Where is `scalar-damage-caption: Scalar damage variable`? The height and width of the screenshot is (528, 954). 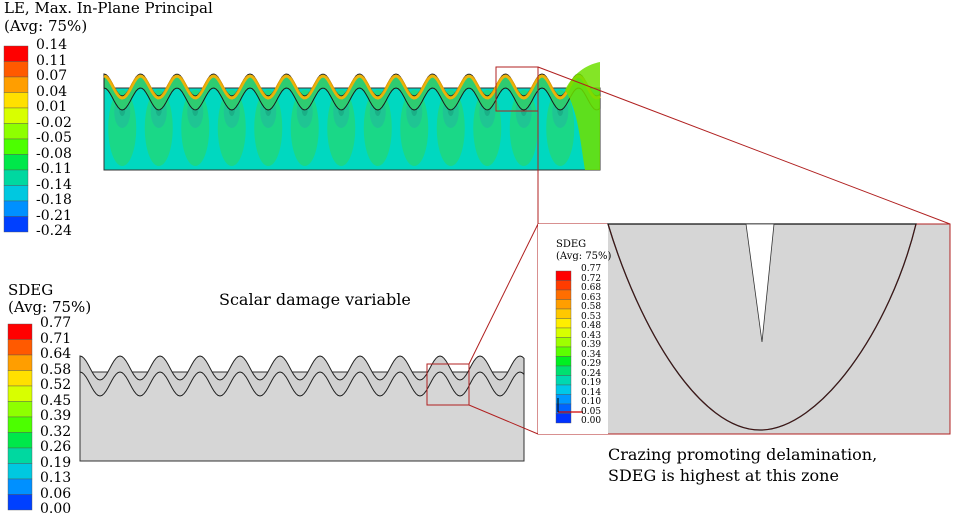 scalar-damage-caption: Scalar damage variable is located at coordinates (315, 299).